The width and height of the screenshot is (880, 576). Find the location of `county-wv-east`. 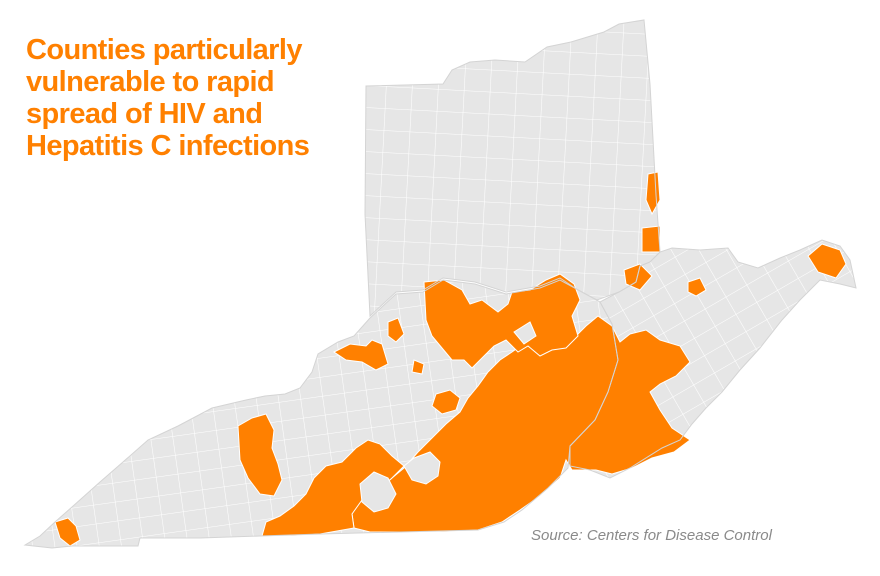

county-wv-east is located at coordinates (827, 261).